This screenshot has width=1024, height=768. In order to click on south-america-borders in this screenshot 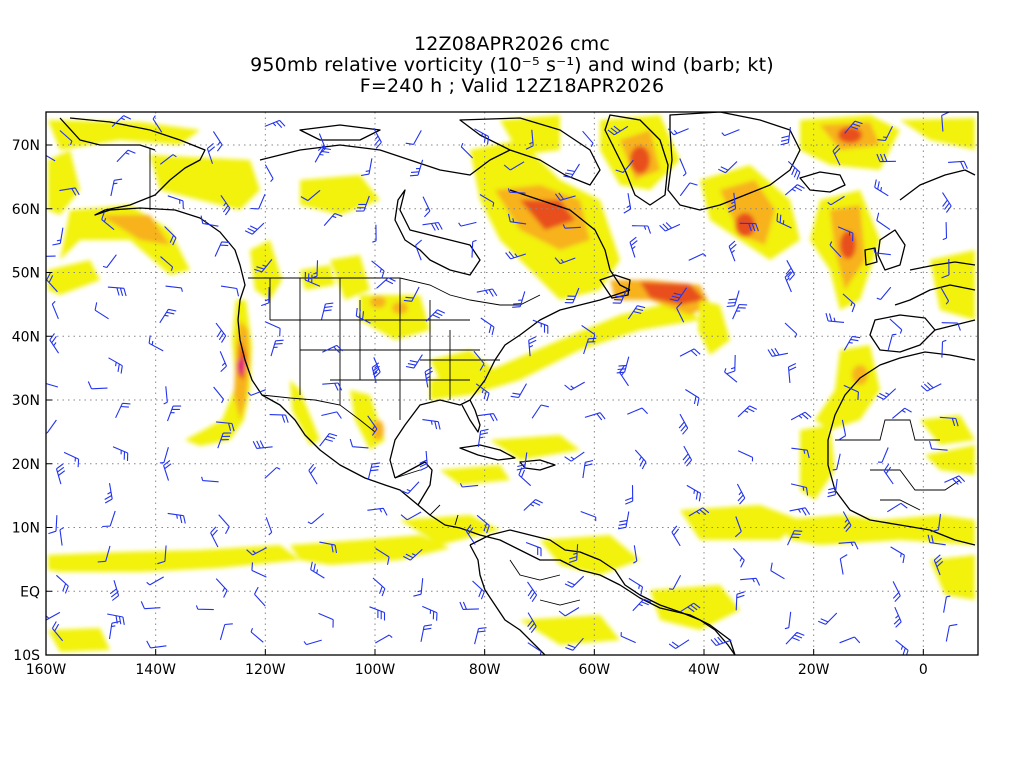, I will do `click(545, 582)`.